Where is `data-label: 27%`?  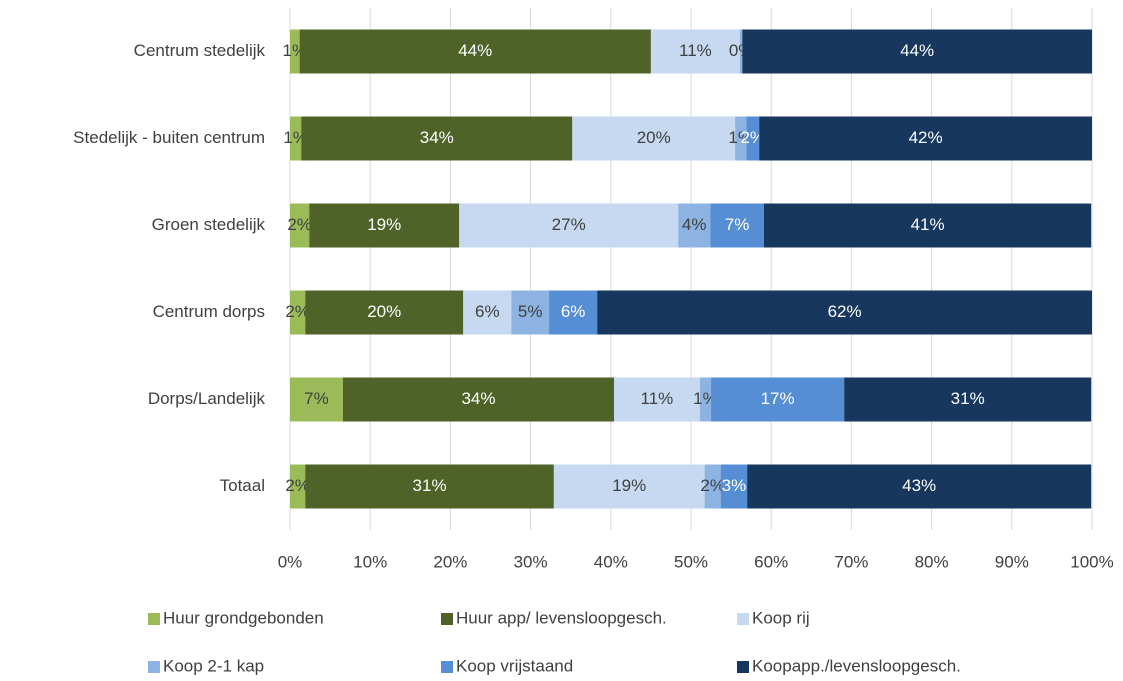 data-label: 27% is located at coordinates (569, 224).